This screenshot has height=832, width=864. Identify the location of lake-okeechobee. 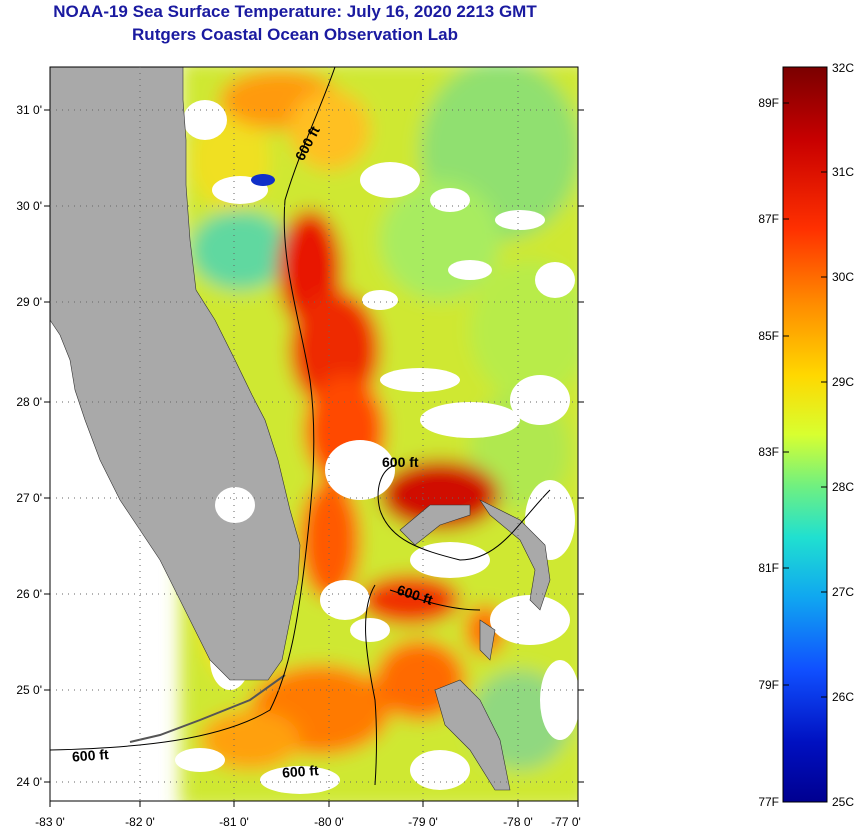
(235, 505).